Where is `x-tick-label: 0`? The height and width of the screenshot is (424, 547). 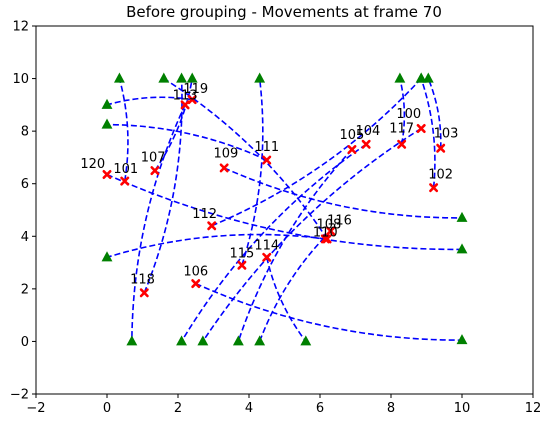 x-tick-label: 0 is located at coordinates (107, 408).